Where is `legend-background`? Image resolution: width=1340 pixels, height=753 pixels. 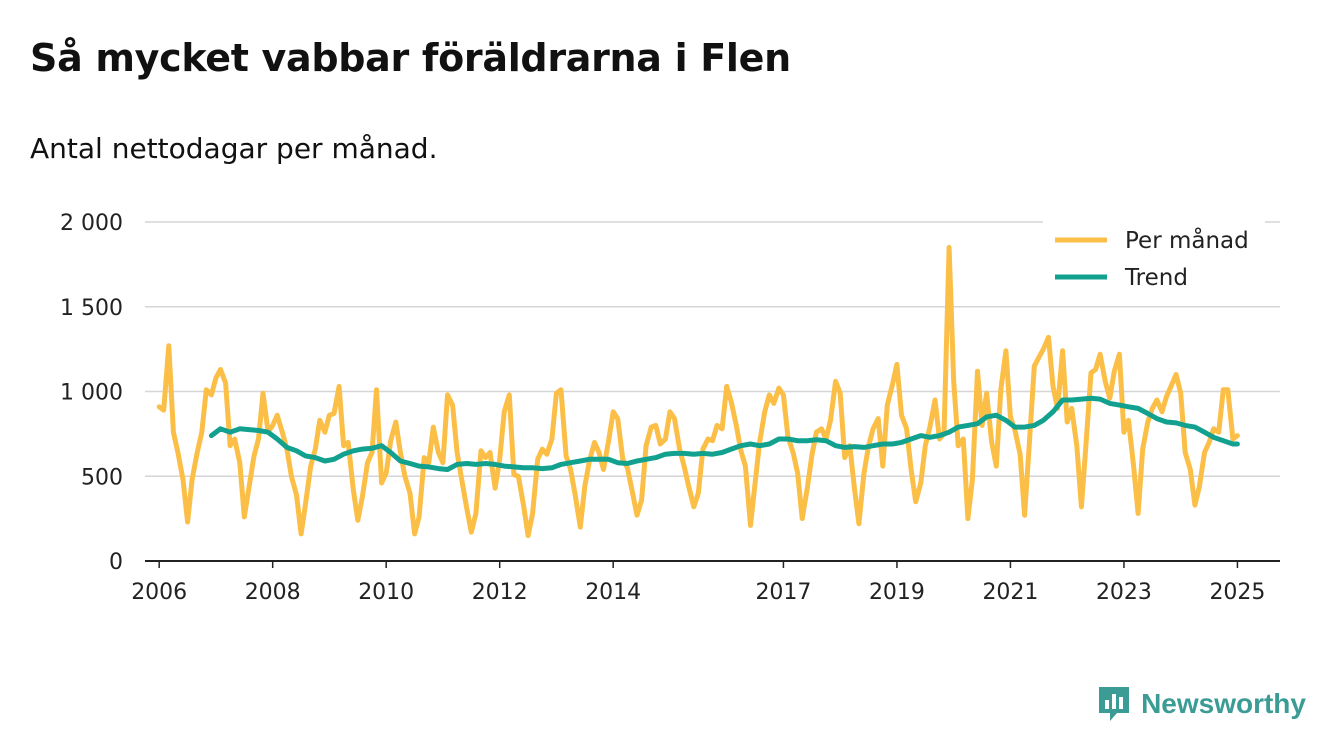 legend-background is located at coordinates (1154, 260).